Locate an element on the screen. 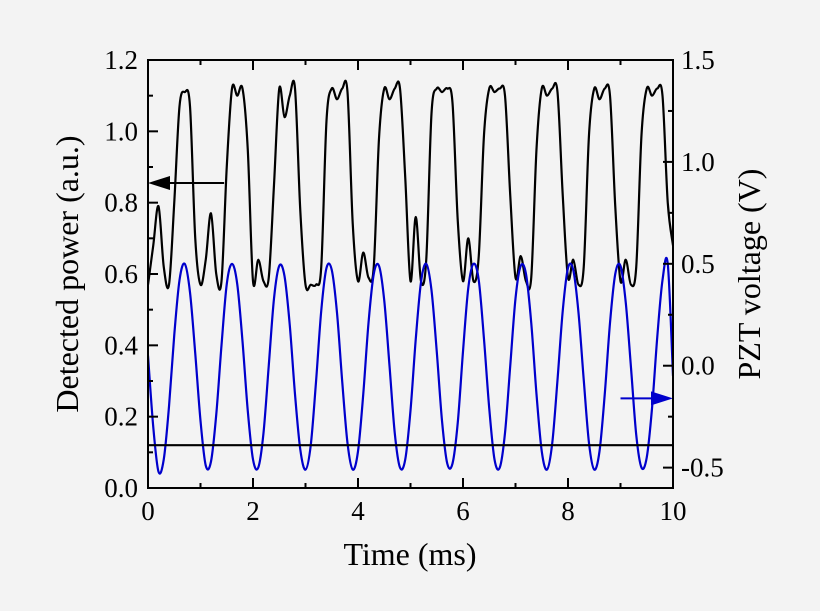  x-tick-label: 0 is located at coordinates (148, 511).